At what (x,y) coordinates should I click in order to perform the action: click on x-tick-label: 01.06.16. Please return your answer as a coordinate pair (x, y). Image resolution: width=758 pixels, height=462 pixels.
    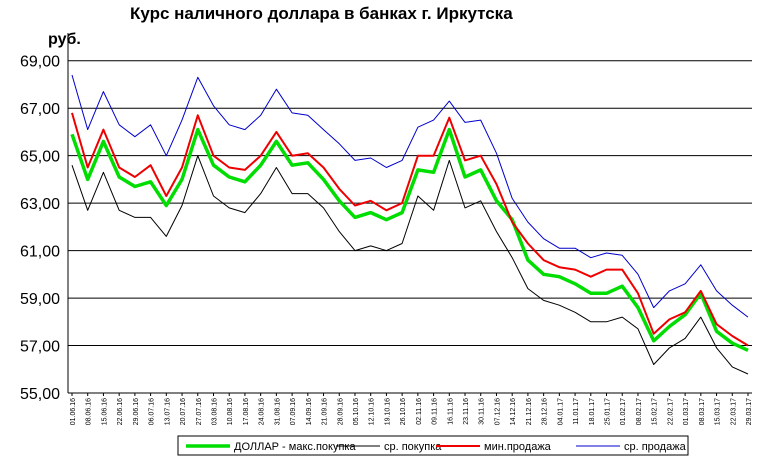
    Looking at the image, I should click on (73, 411).